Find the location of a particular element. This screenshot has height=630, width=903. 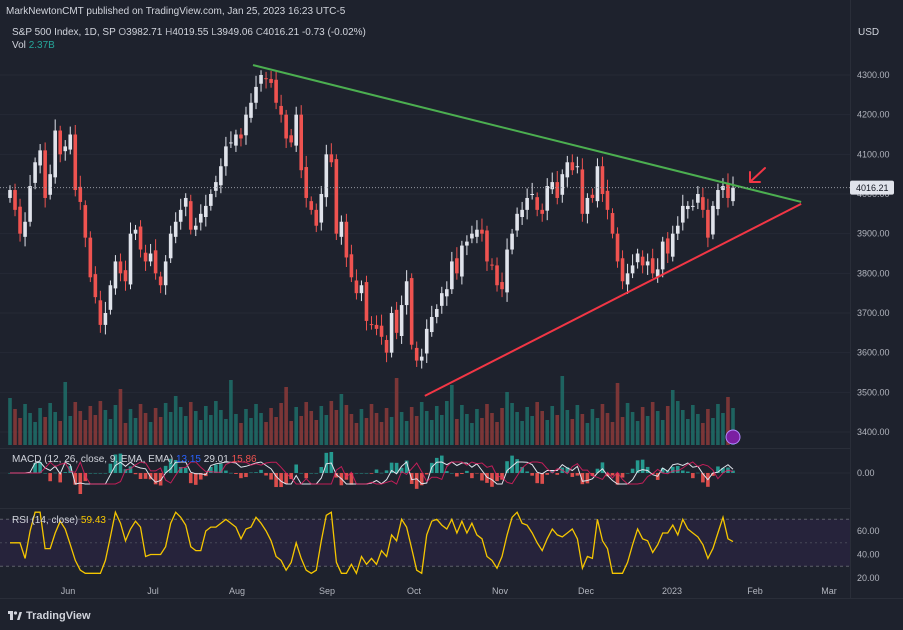

instrument-name: S&P 500 Index, 1D, SP is located at coordinates (64, 32).